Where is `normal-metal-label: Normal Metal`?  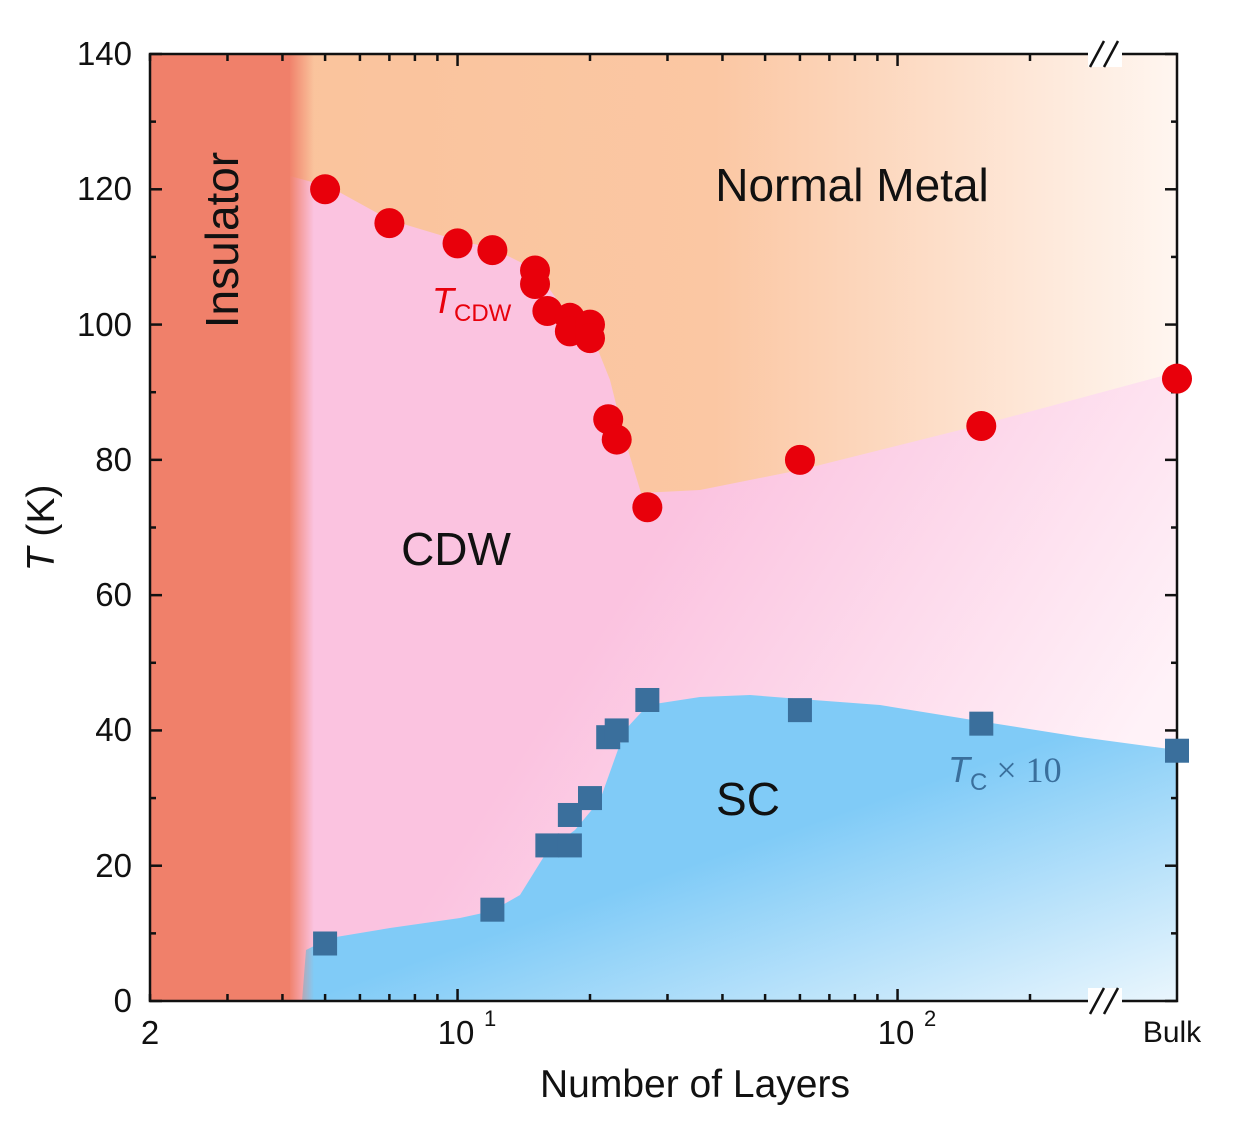
normal-metal-label: Normal Metal is located at coordinates (852, 185).